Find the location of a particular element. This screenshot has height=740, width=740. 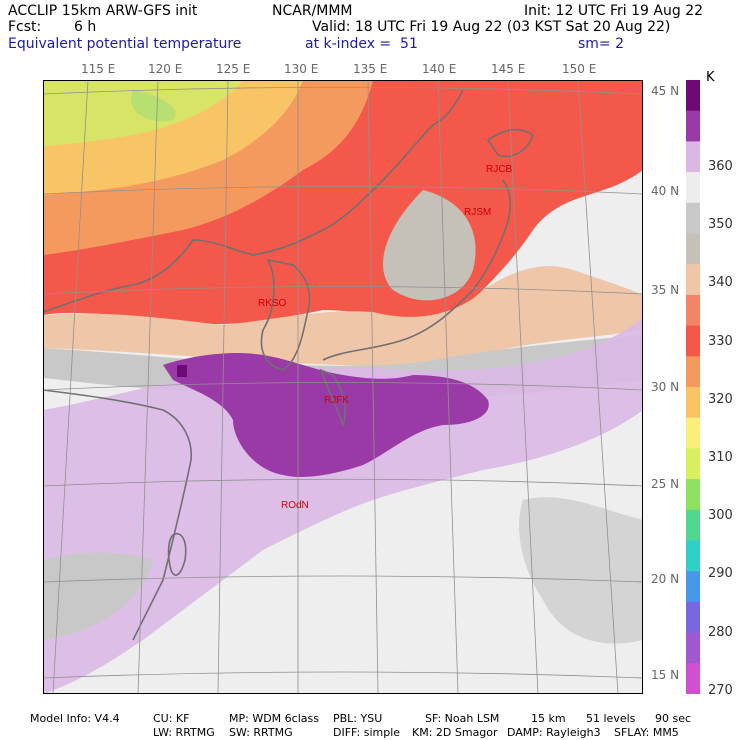

lat-label-20: 20 N is located at coordinates (665, 579).